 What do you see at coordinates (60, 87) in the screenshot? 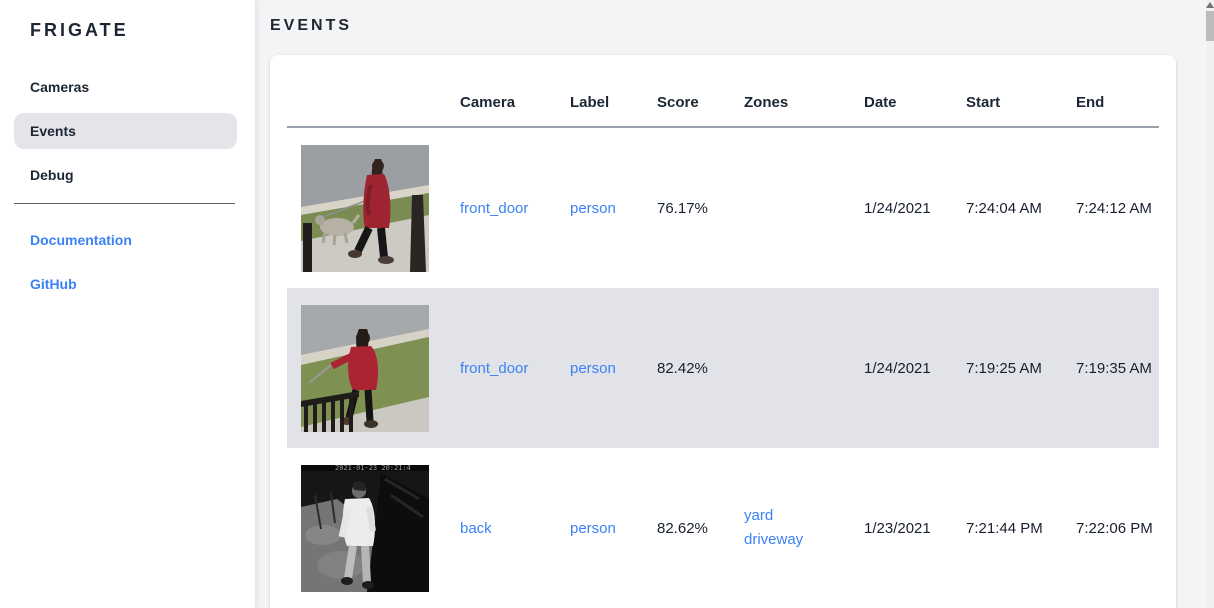
I see `sidebar-item-cameras: Cameras` at bounding box center [60, 87].